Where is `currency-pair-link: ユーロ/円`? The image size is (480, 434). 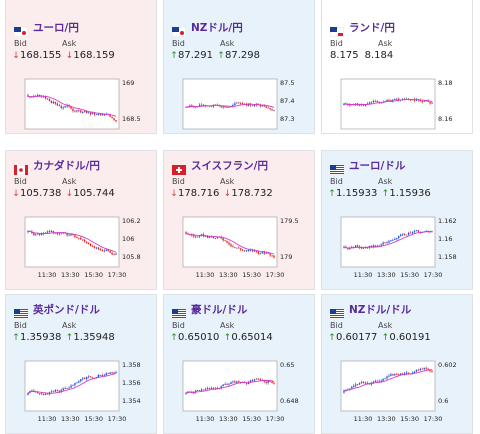 currency-pair-link: ユーロ/円 is located at coordinates (56, 27).